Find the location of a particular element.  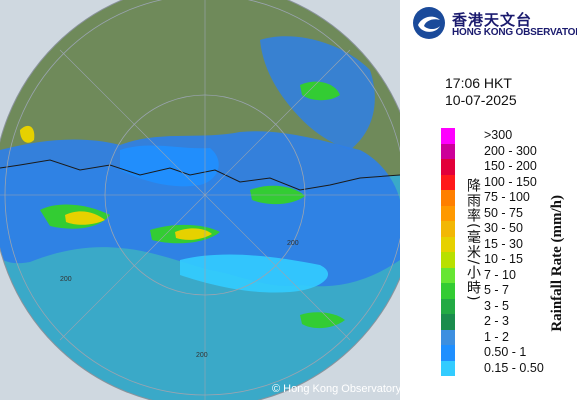

legend-label: 200 - 300 is located at coordinates (510, 150).